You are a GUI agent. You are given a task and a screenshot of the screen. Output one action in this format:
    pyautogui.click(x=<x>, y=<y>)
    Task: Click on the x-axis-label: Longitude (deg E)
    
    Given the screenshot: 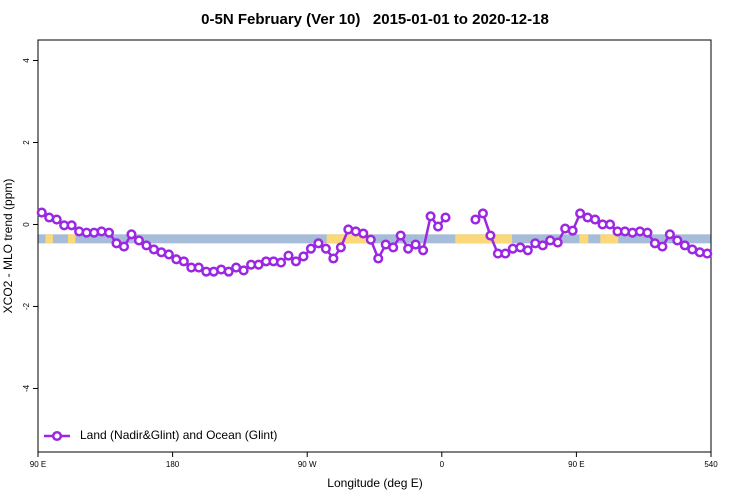 What is the action you would take?
    pyautogui.click(x=374, y=483)
    